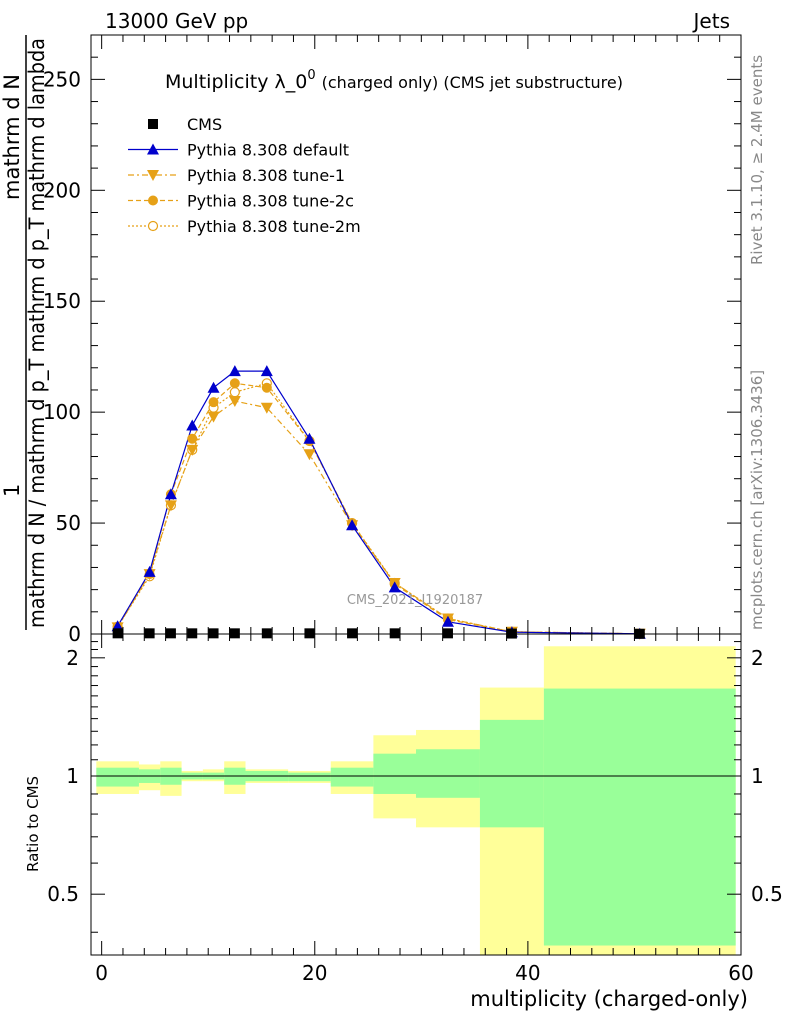 The image size is (786, 1024). I want to click on ratio-y-axis-label: Ratio to CMS, so click(33, 824).